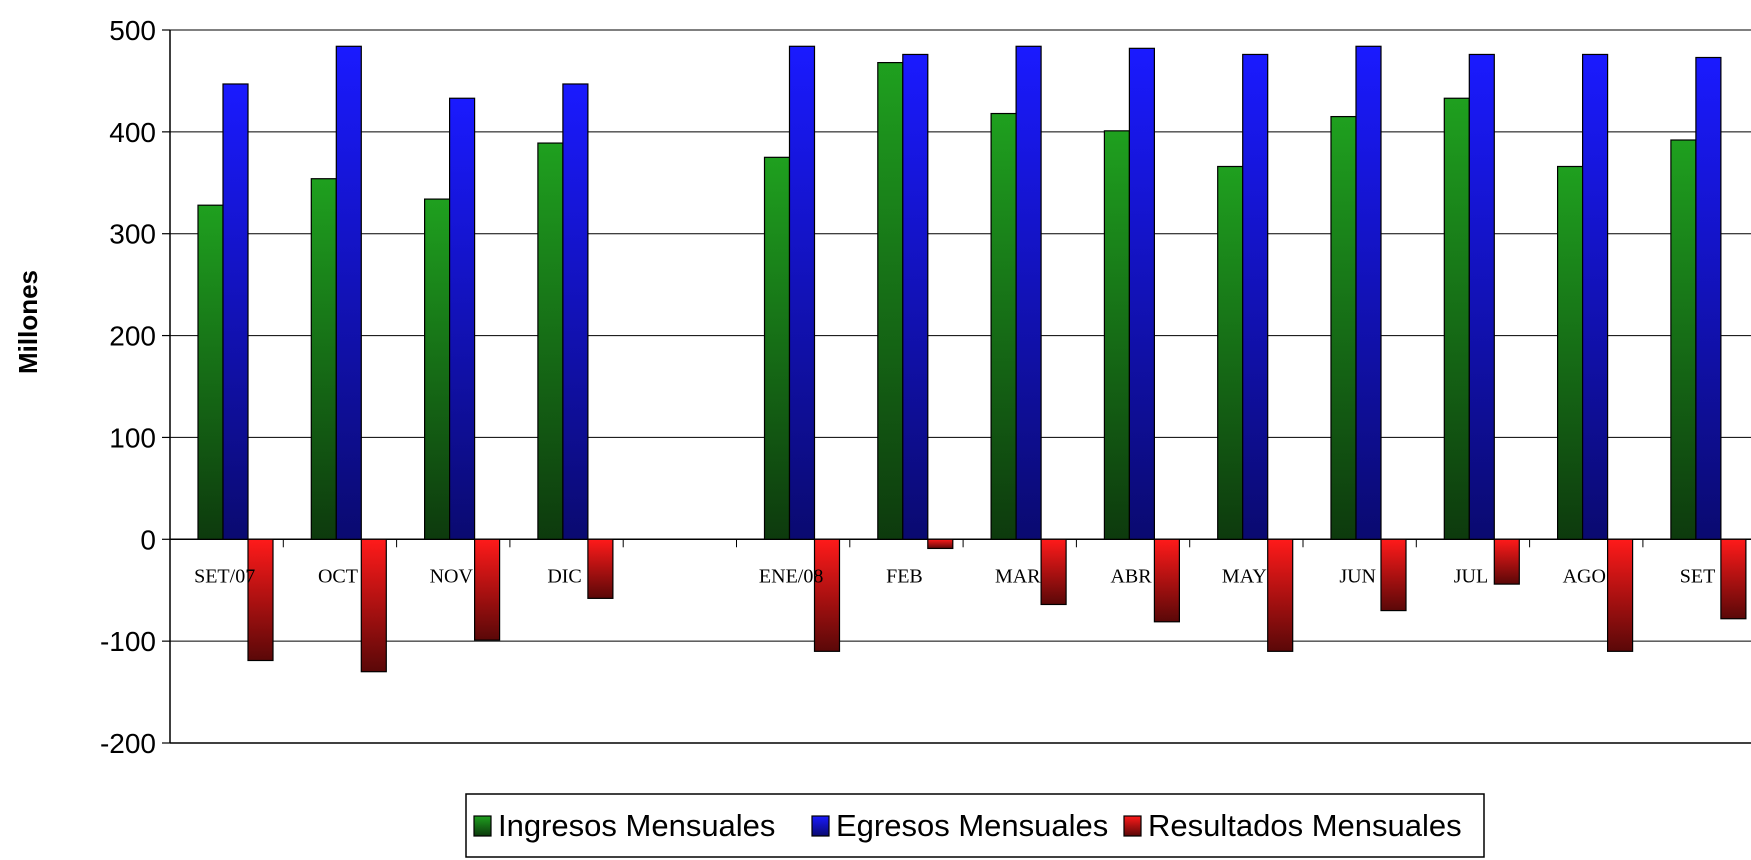  I want to click on y-tick-label: 100, so click(132, 437).